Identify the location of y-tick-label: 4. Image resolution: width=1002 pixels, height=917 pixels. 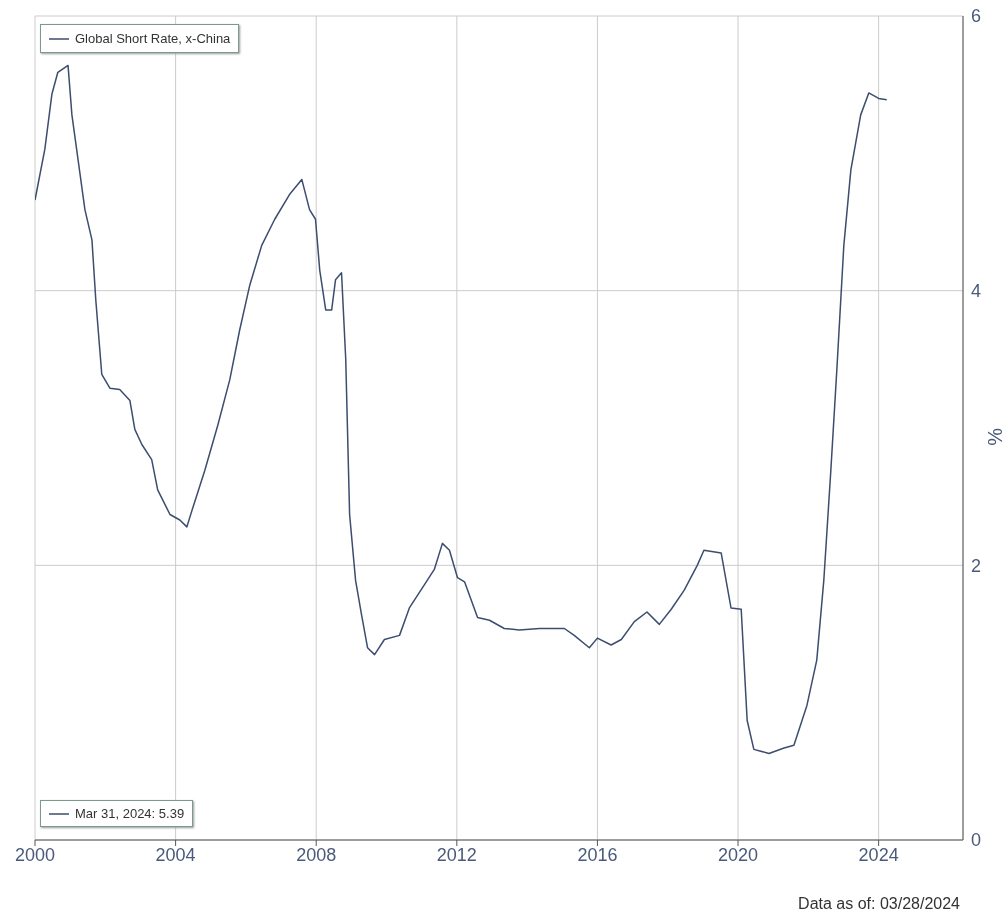
(976, 291).